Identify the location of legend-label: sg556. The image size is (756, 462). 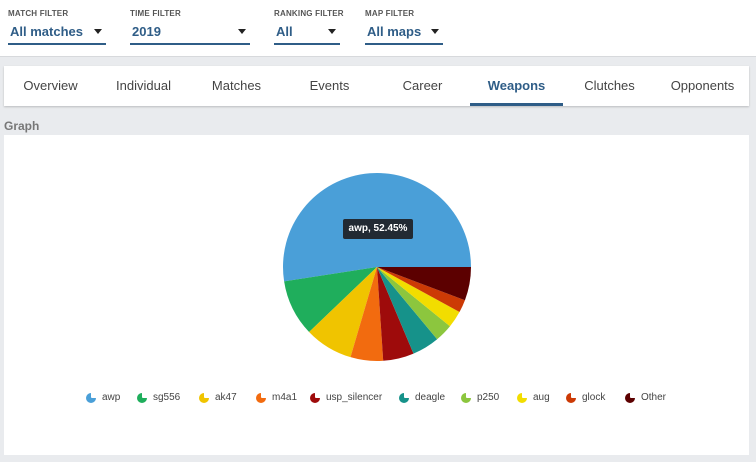
(167, 397).